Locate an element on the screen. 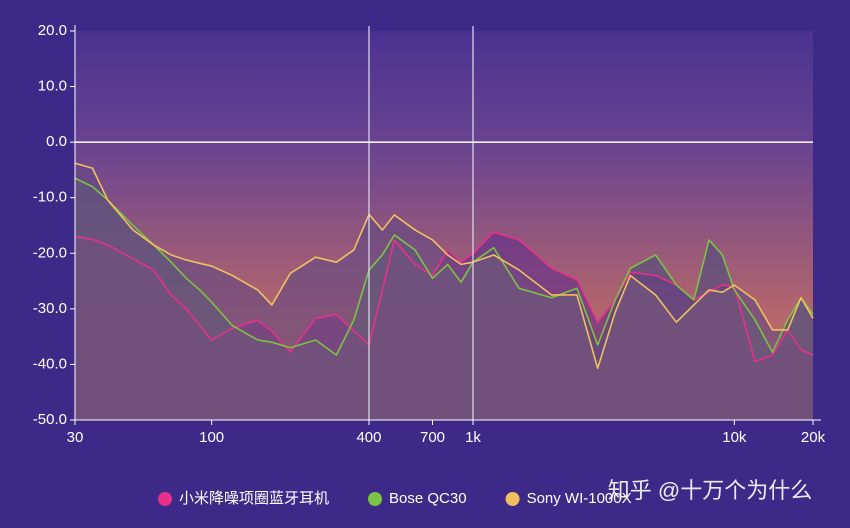 The image size is (850, 528). x-tick-label: 100 is located at coordinates (211, 437).